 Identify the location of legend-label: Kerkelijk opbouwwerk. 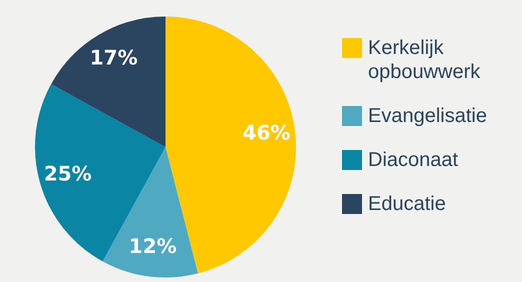
(425, 60).